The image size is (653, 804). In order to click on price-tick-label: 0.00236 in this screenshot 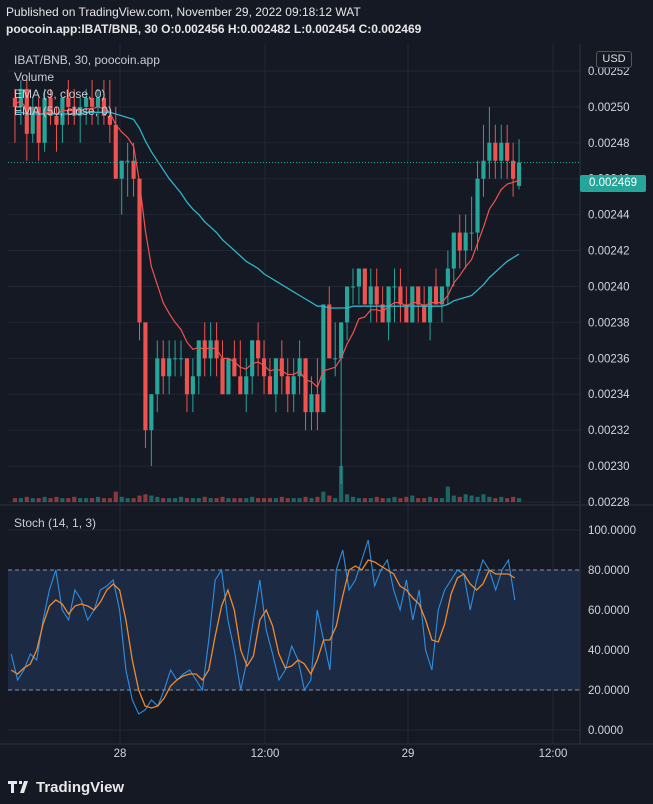, I will do `click(609, 359)`.